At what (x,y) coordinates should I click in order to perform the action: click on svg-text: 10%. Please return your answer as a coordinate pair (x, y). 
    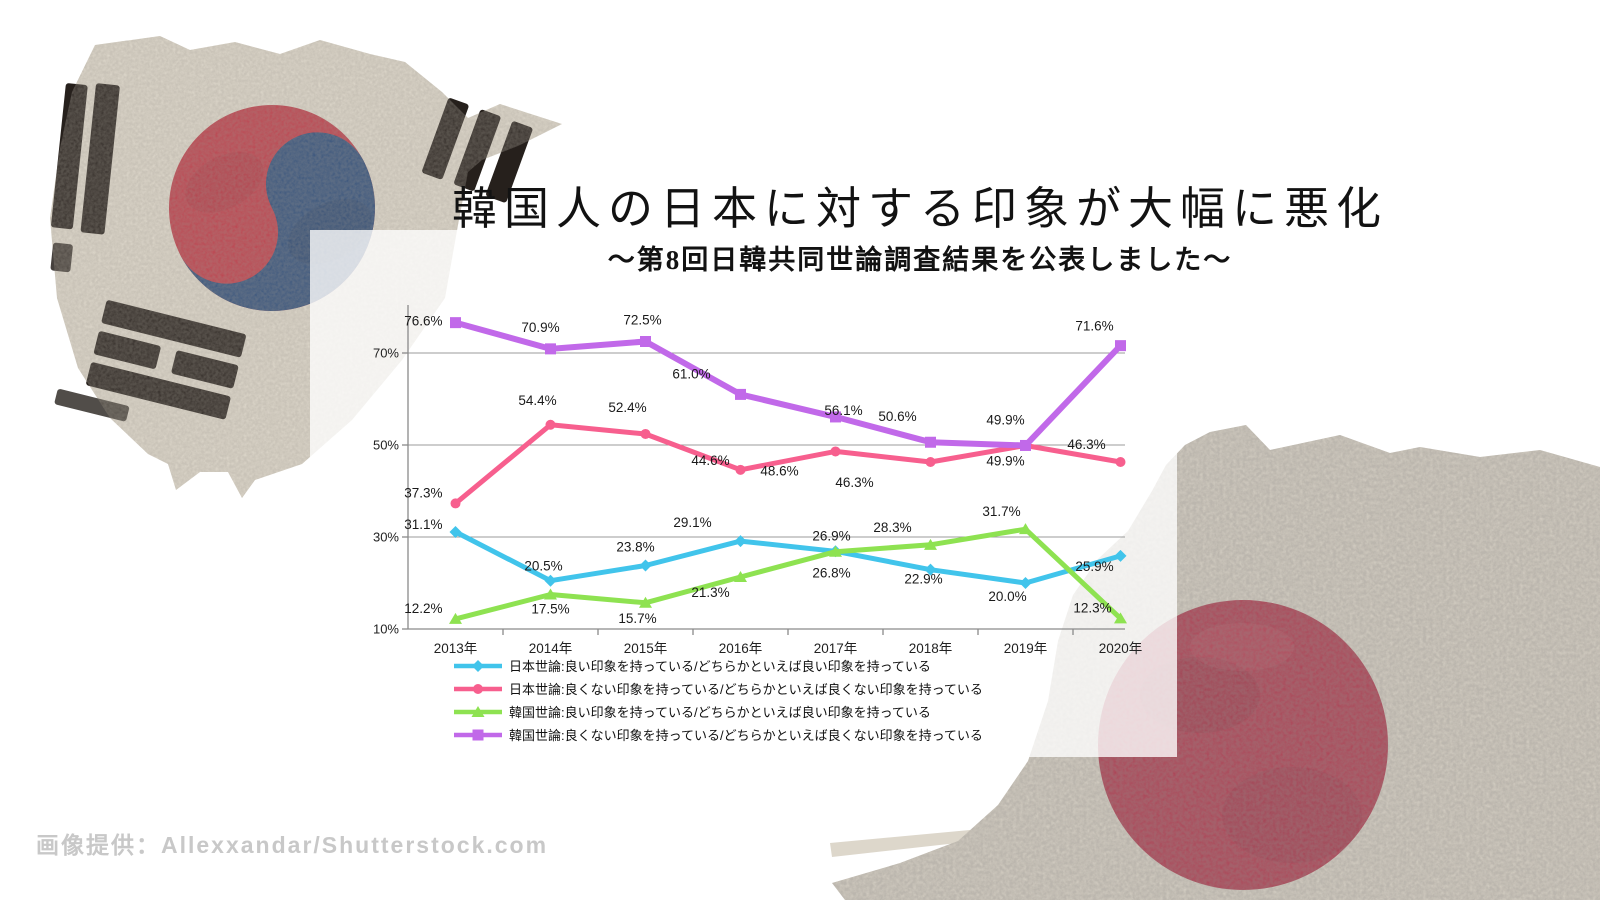
    Looking at the image, I should click on (386, 629).